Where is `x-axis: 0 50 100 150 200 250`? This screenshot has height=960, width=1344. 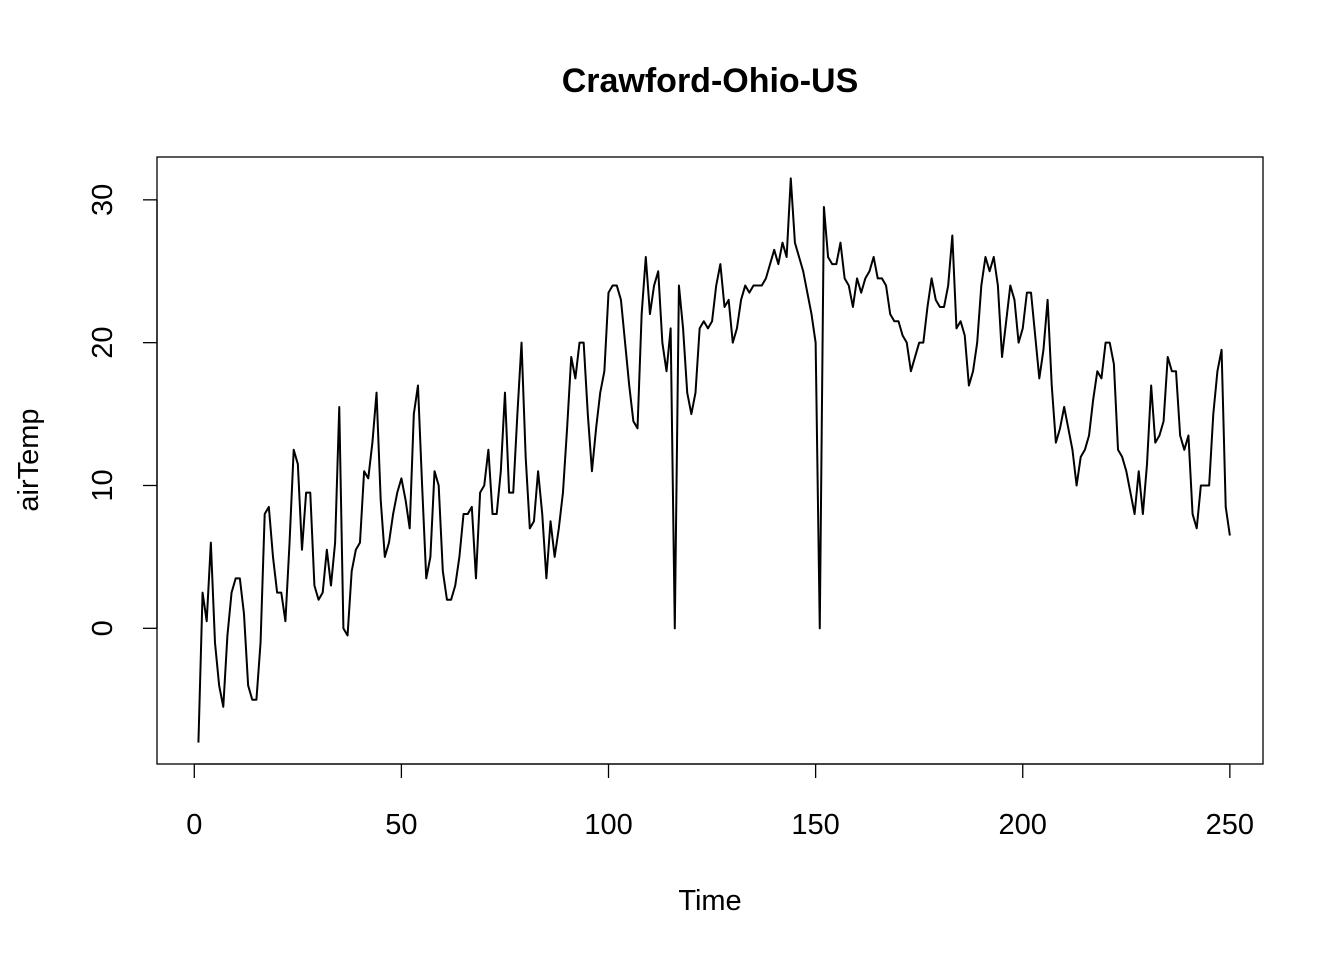
x-axis: 0 50 100 150 200 250 is located at coordinates (720, 802).